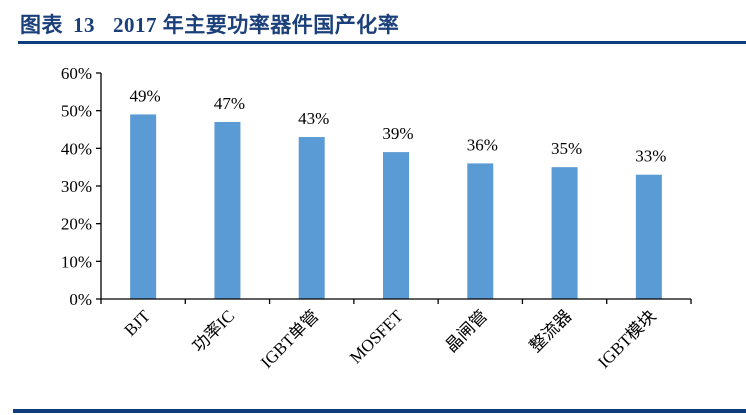  What do you see at coordinates (80, 299) in the screenshot?
I see `y-tick-label: 0%` at bounding box center [80, 299].